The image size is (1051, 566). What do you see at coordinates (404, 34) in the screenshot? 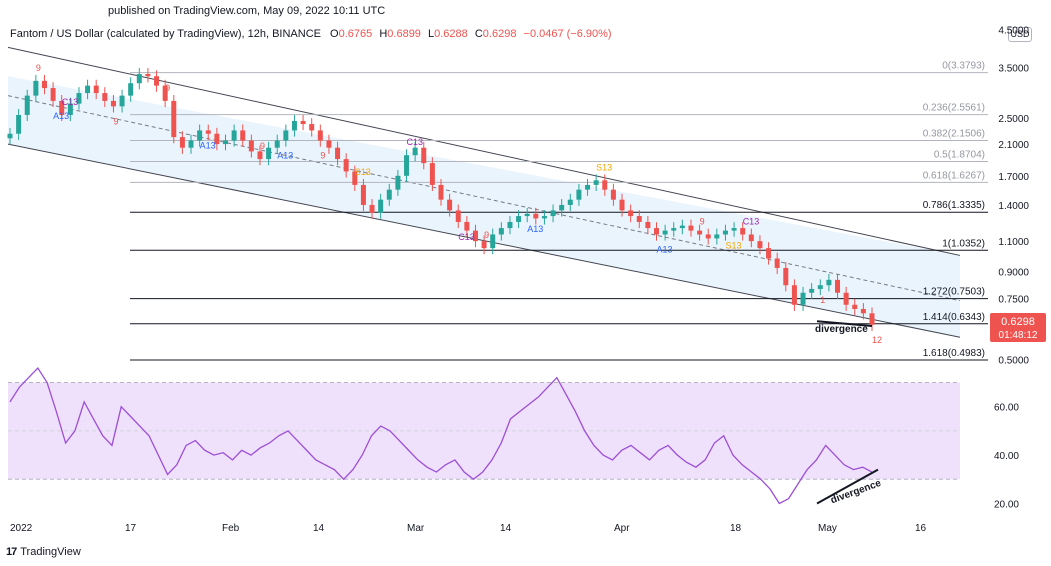
I see `high-value: 0.6899` at bounding box center [404, 34].